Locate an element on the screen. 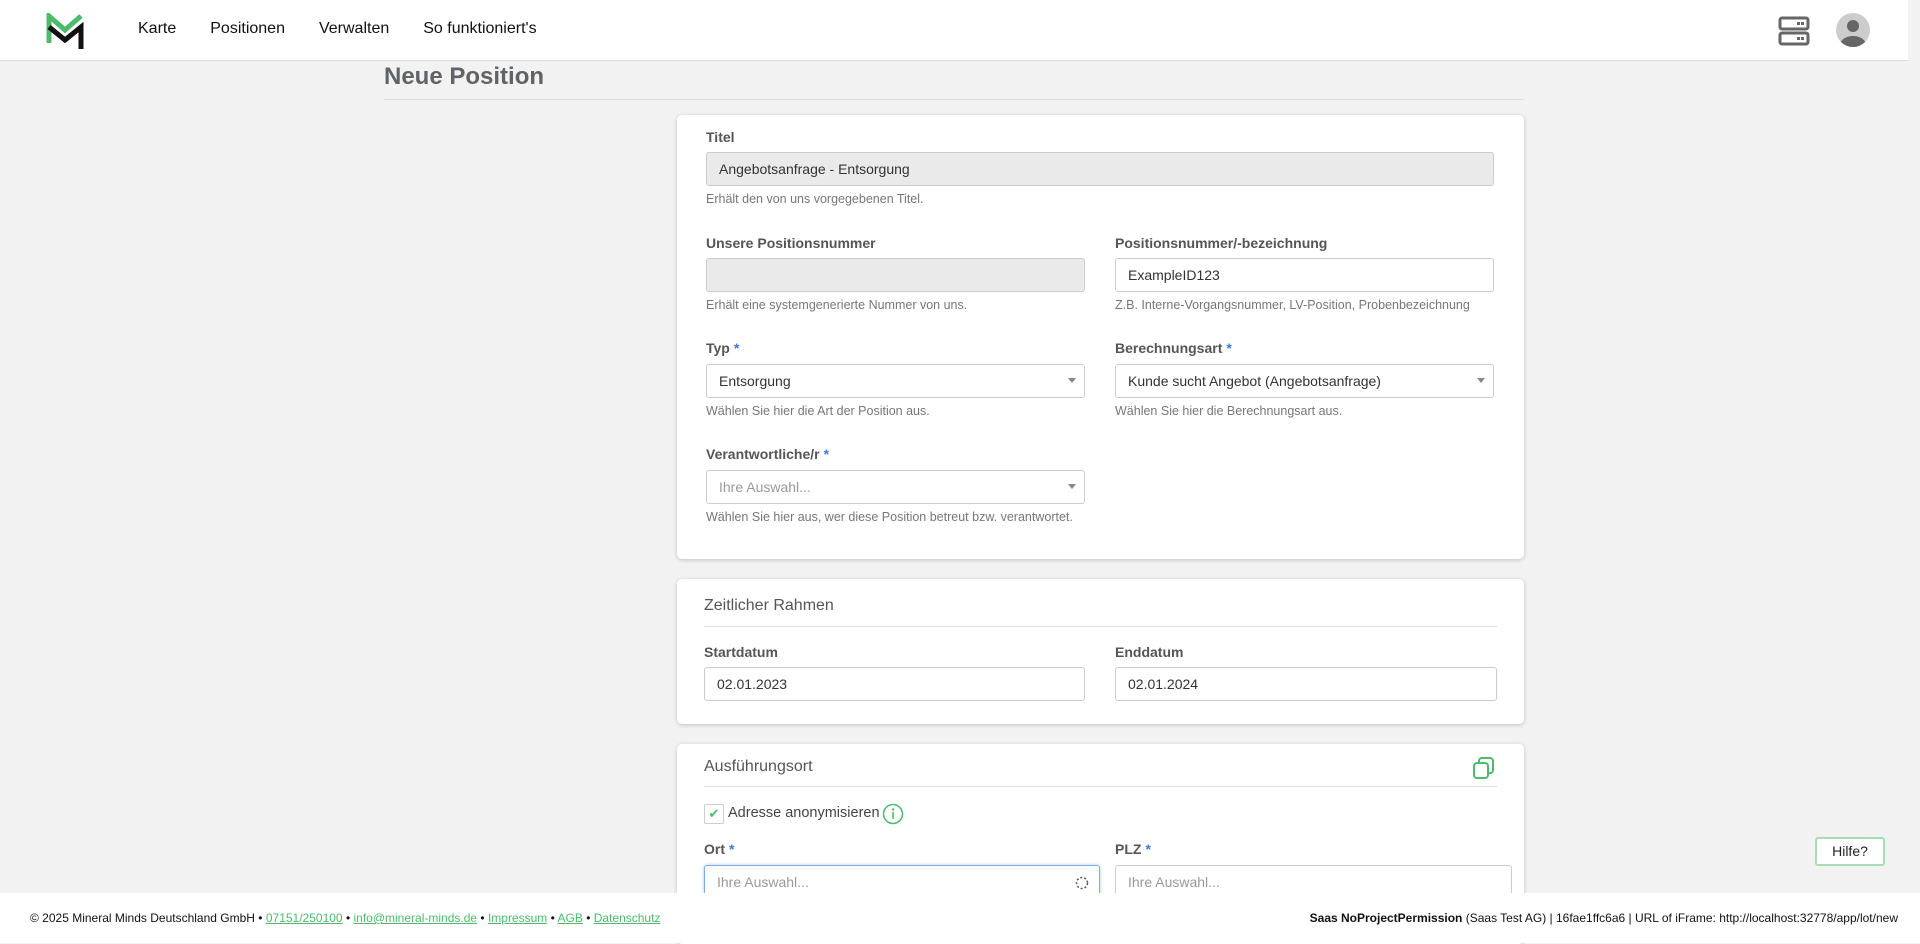  plz-label-text: PLZ is located at coordinates (1128, 849).